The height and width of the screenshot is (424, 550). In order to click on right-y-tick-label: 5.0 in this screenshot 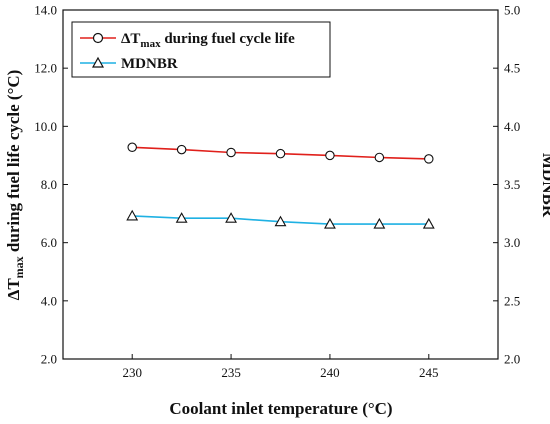, I will do `click(512, 10)`.